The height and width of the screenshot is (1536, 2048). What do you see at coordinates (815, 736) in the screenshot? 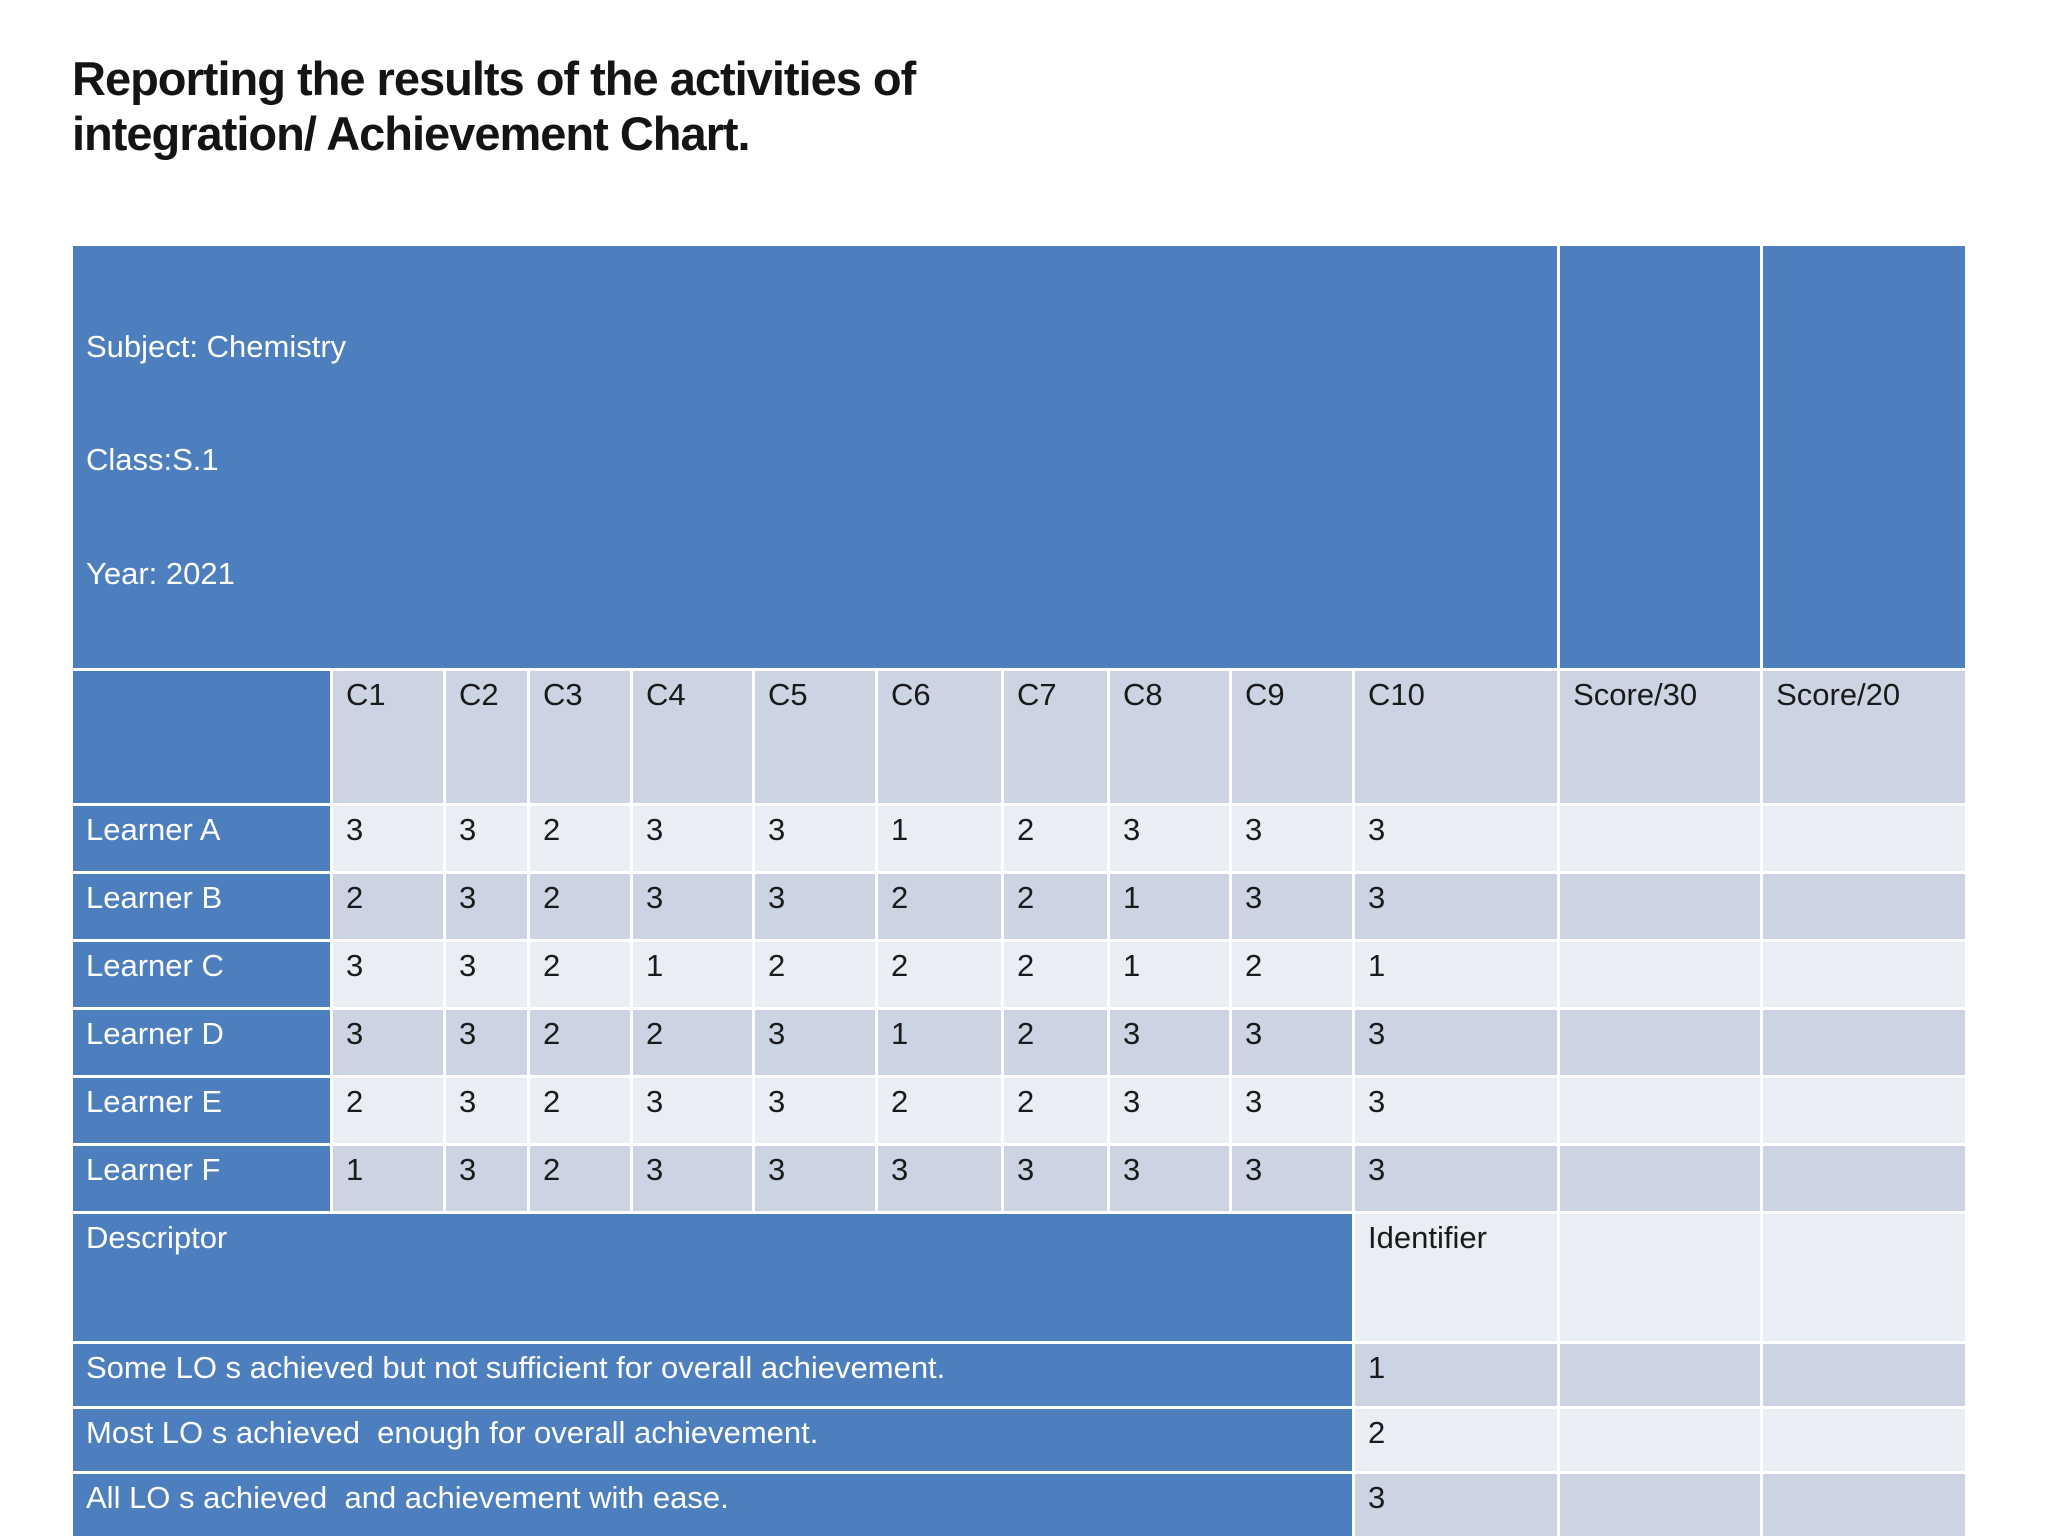
I see `col-header-c5: C5` at bounding box center [815, 736].